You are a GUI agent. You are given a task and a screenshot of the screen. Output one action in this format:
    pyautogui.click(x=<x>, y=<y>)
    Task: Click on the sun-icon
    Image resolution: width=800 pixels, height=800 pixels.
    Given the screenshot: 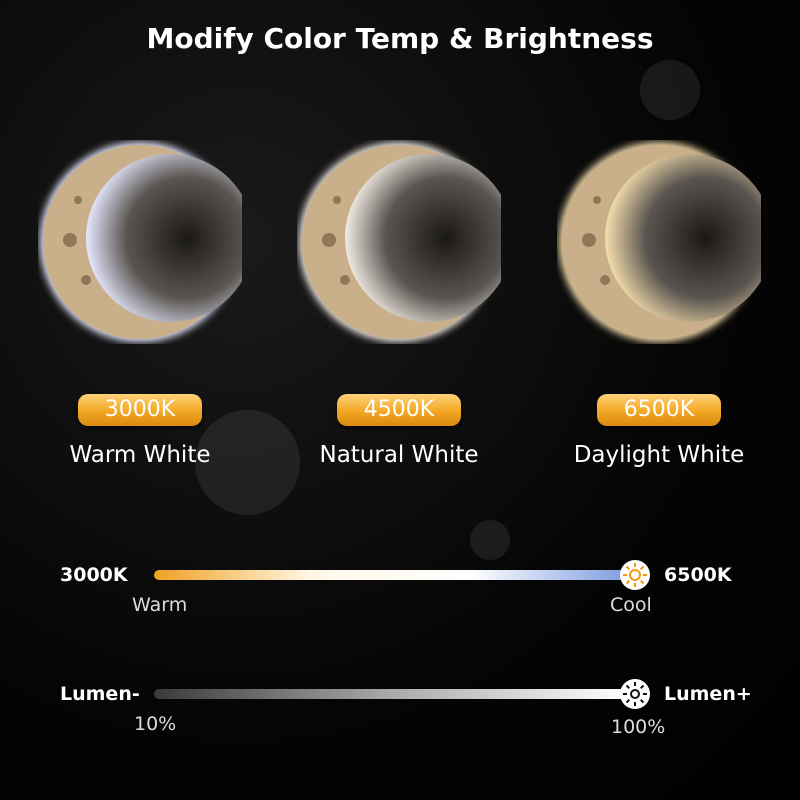 What is the action you would take?
    pyautogui.click(x=635, y=575)
    